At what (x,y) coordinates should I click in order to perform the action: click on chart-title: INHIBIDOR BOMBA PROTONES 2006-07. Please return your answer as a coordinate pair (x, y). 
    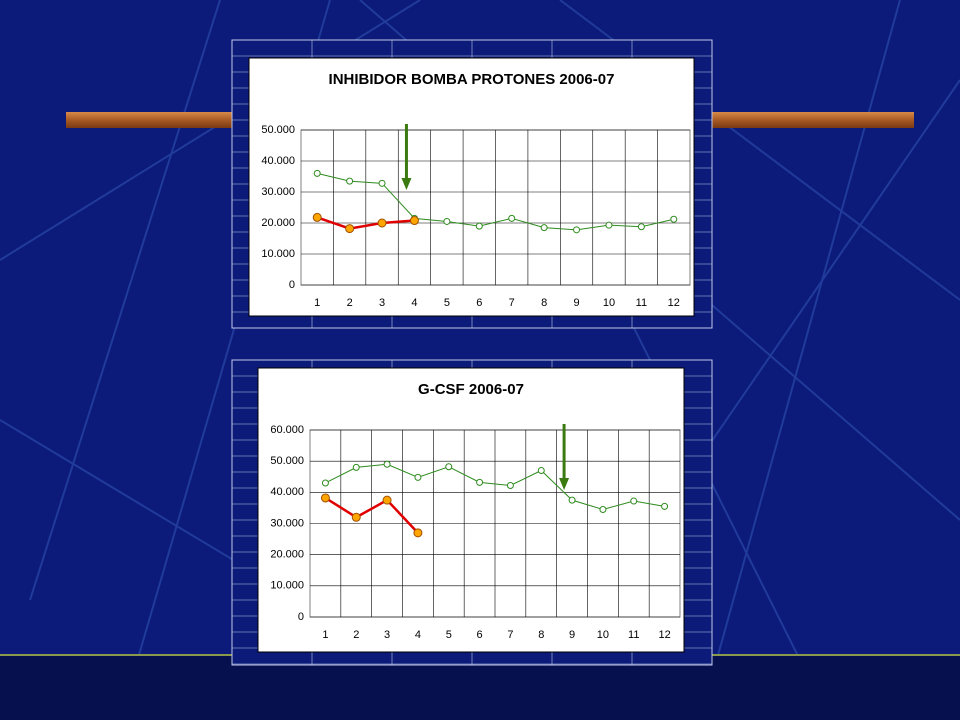
    Looking at the image, I should click on (472, 79).